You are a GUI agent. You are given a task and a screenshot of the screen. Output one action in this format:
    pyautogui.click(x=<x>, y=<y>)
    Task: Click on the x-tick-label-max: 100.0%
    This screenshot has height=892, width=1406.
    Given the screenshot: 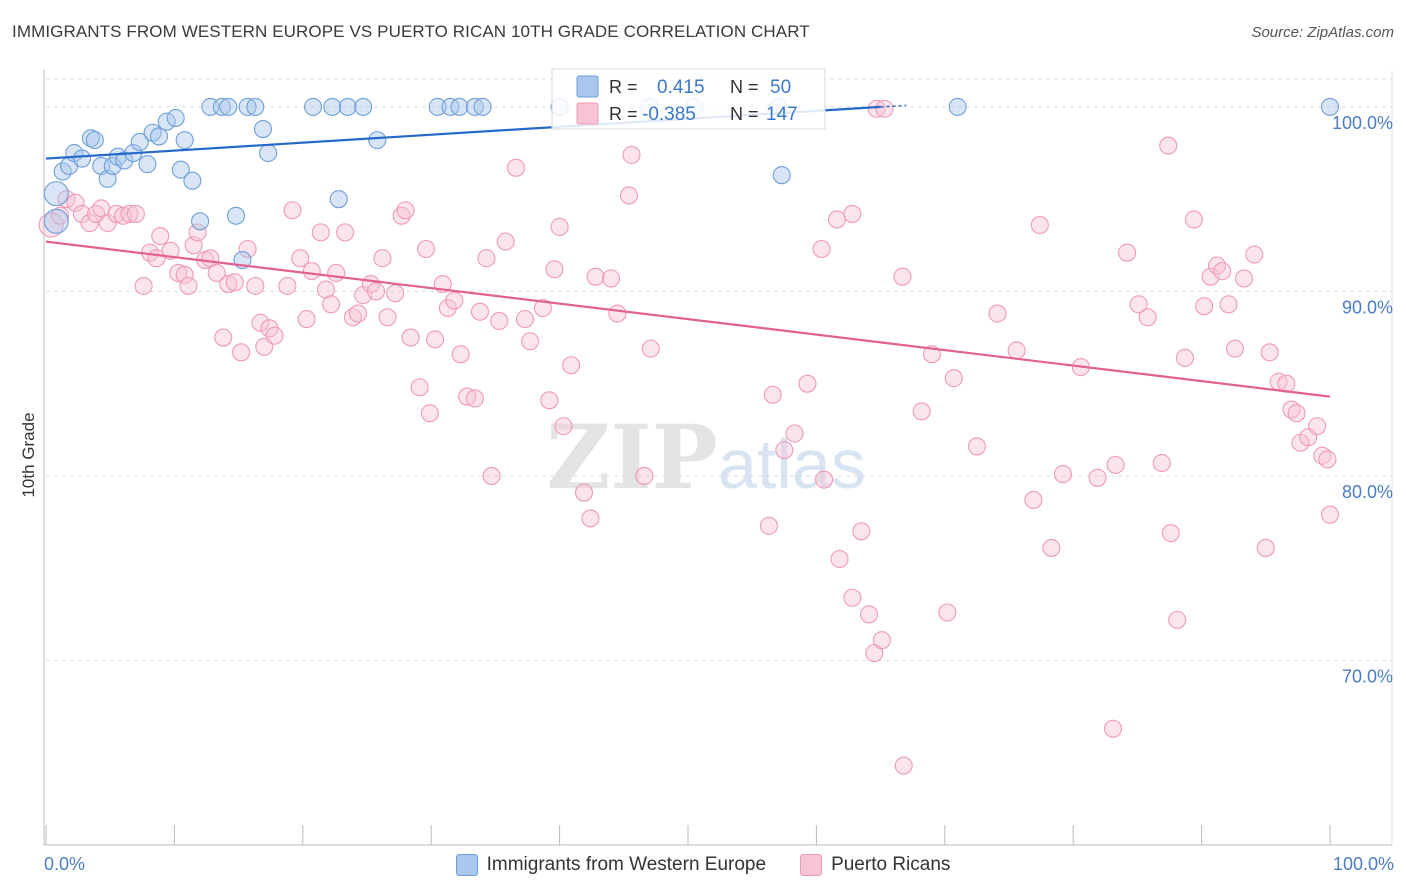 What is the action you would take?
    pyautogui.click(x=1363, y=864)
    